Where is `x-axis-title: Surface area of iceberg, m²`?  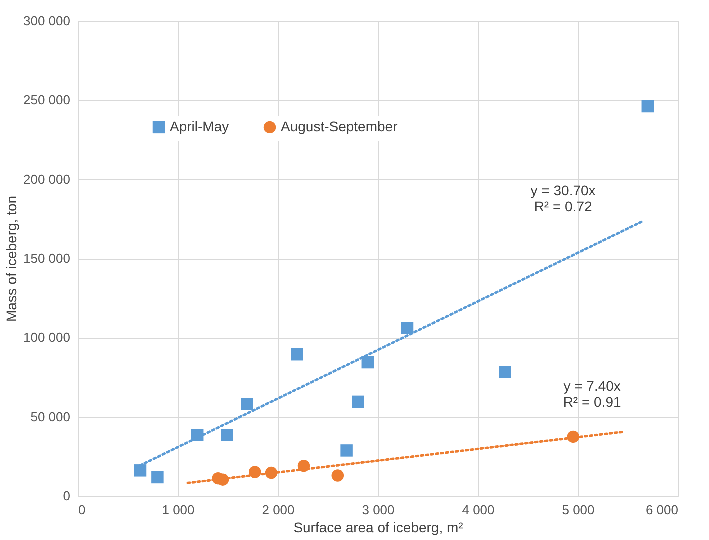 x-axis-title: Surface area of iceberg, m² is located at coordinates (379, 528).